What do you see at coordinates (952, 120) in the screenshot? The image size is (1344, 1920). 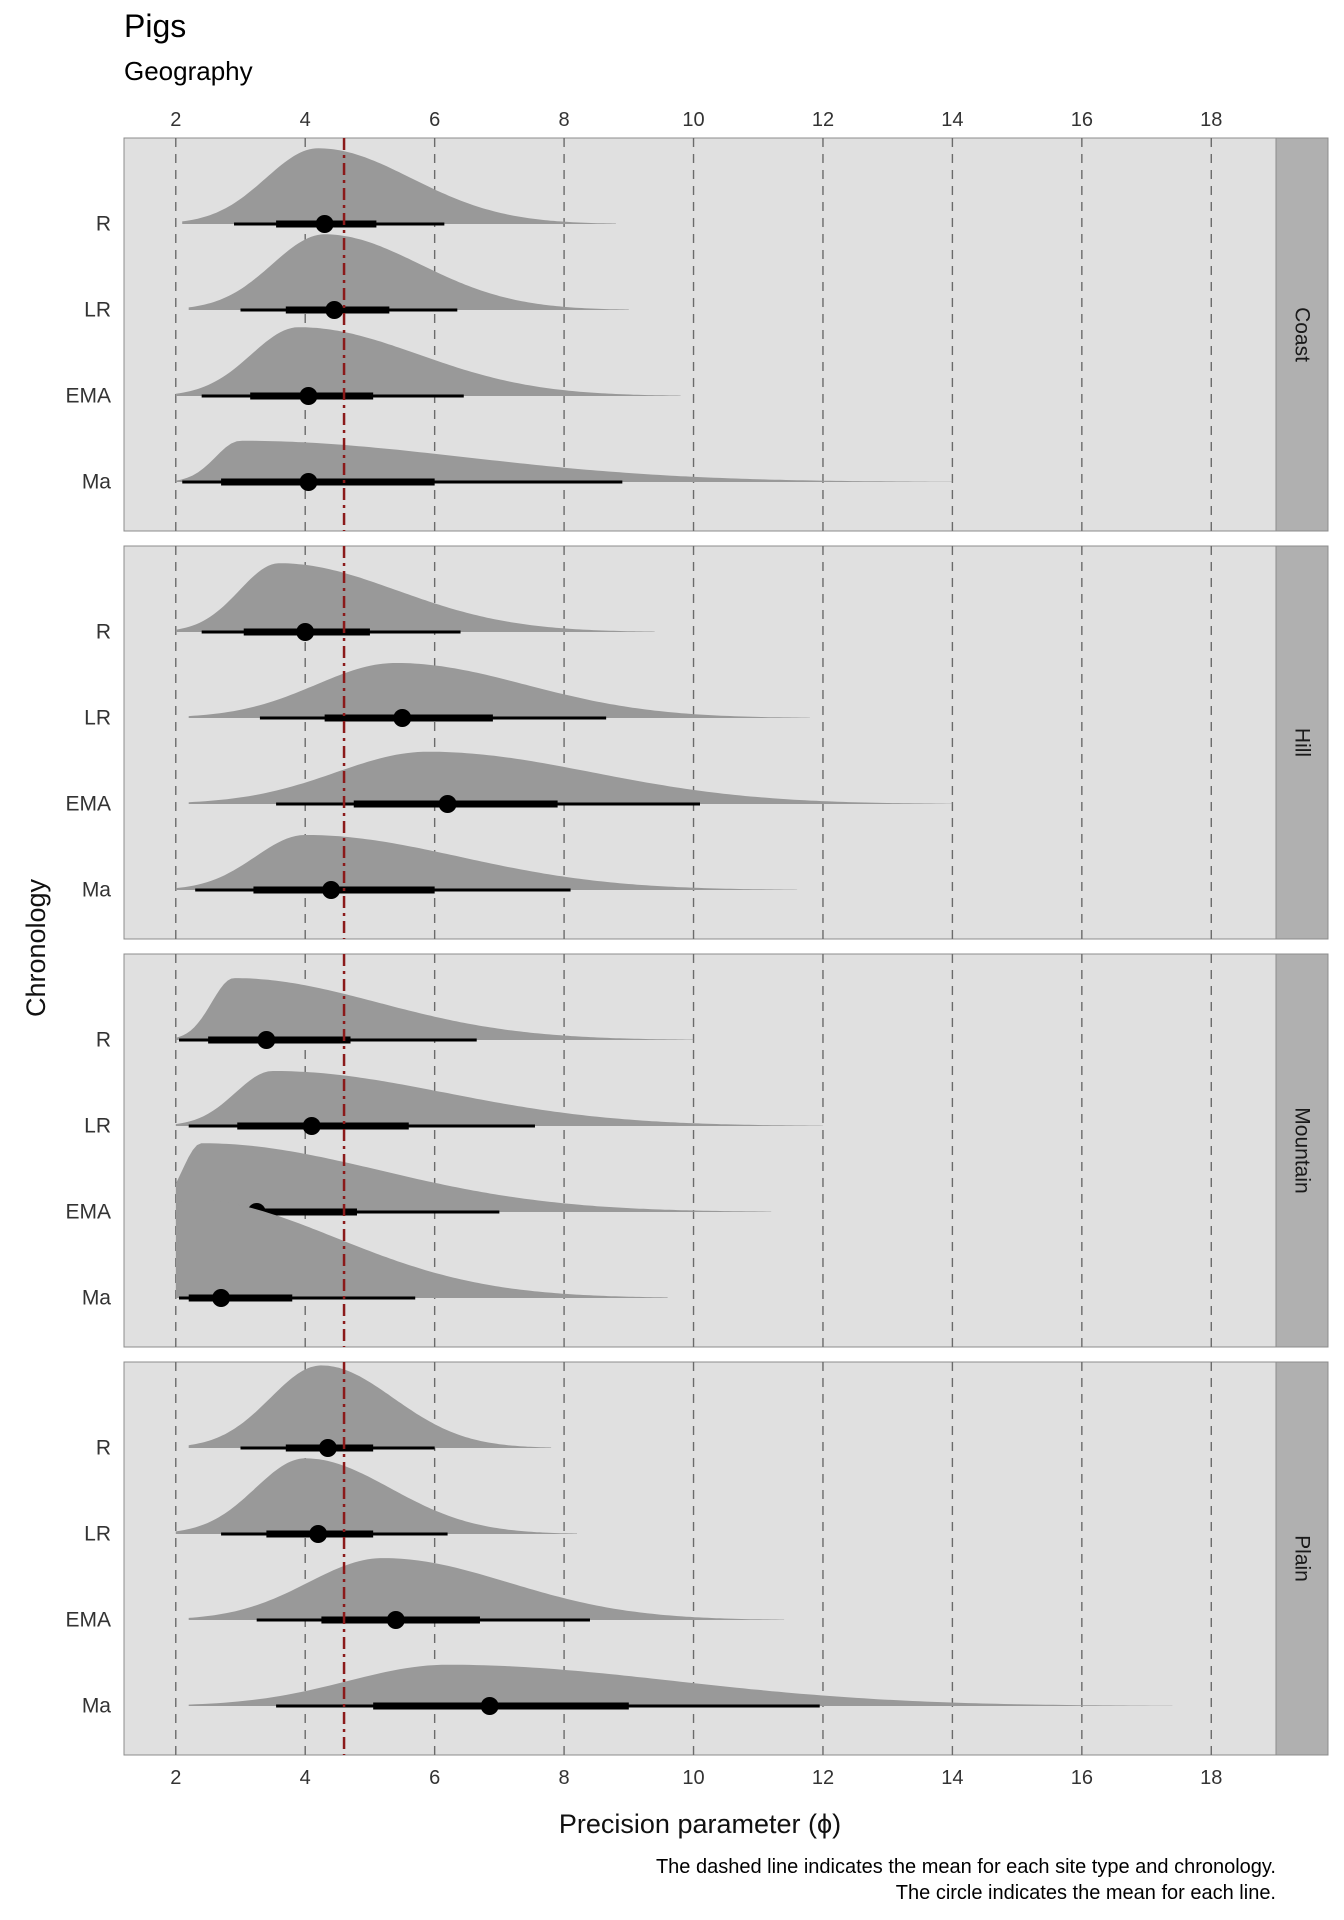 I see `x-tick-label-top: 14` at bounding box center [952, 120].